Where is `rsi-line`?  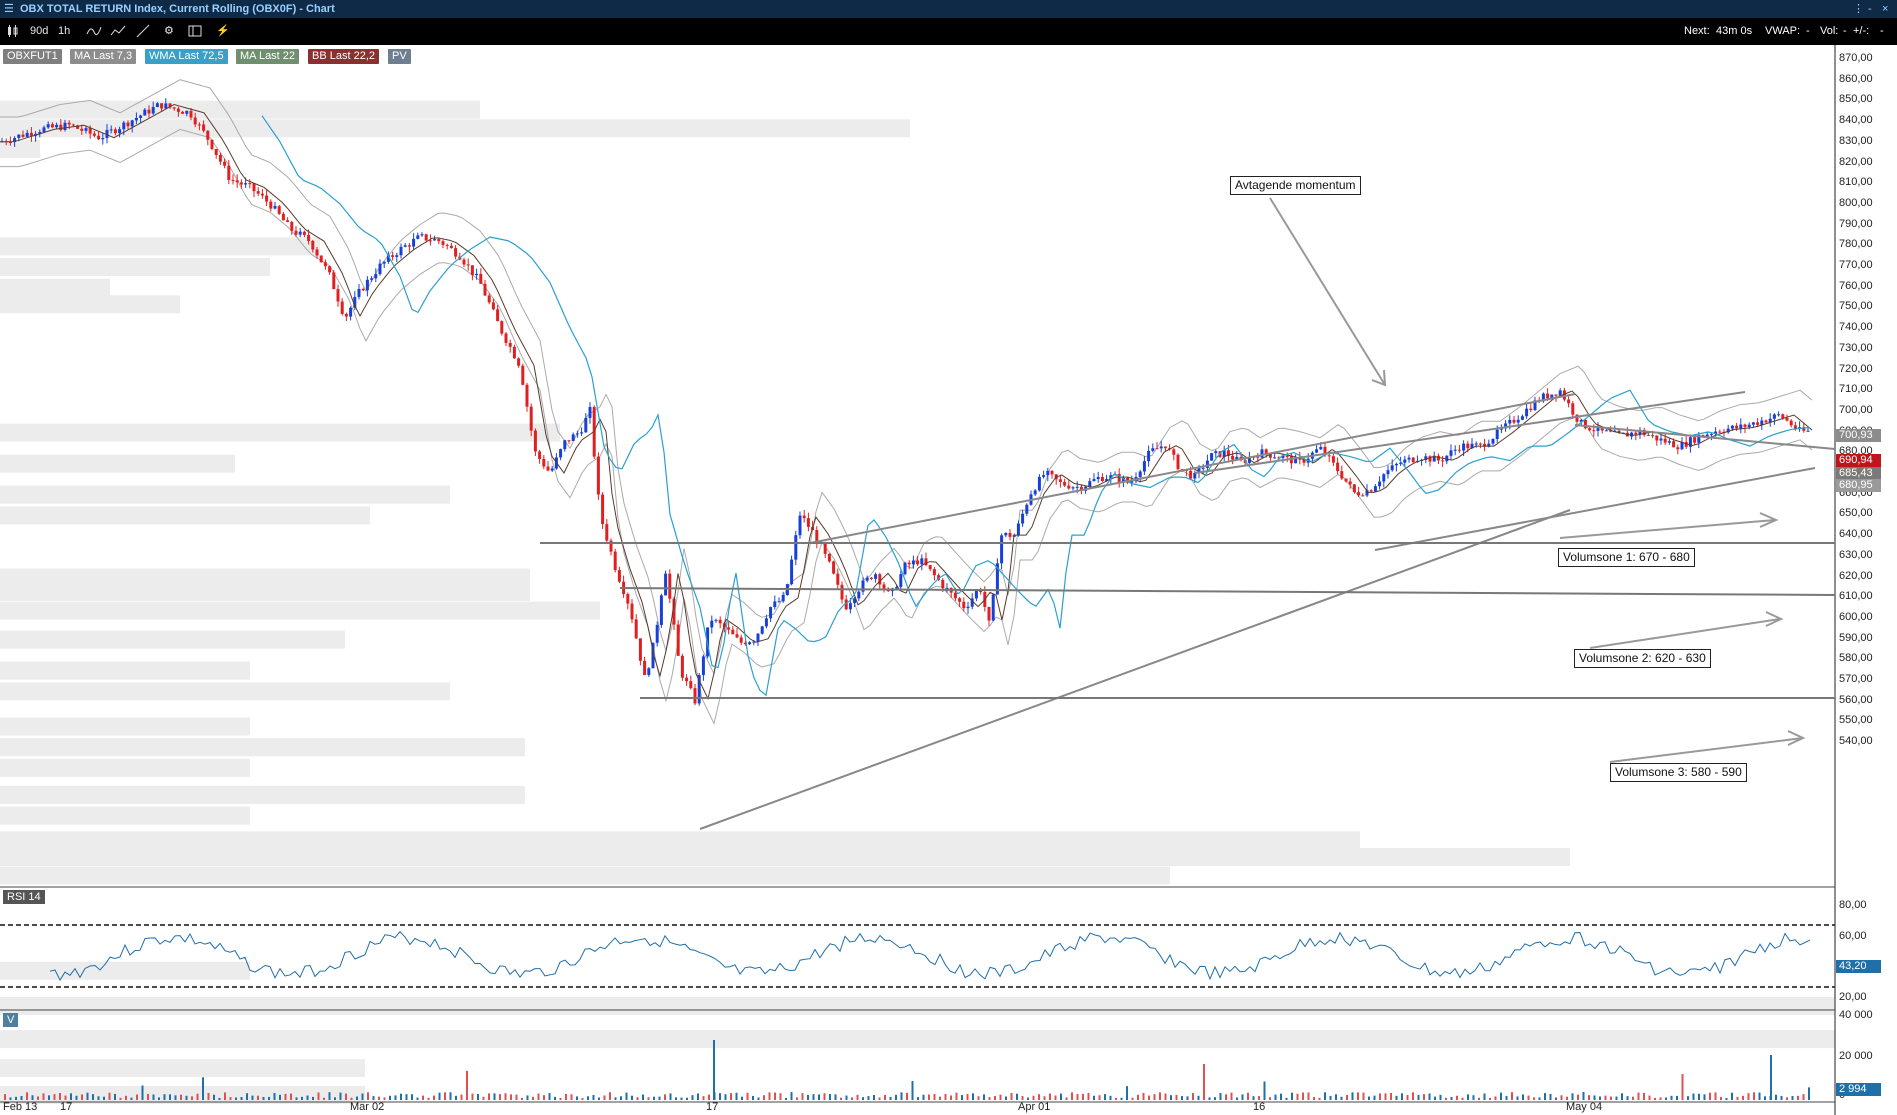
rsi-line is located at coordinates (930, 956).